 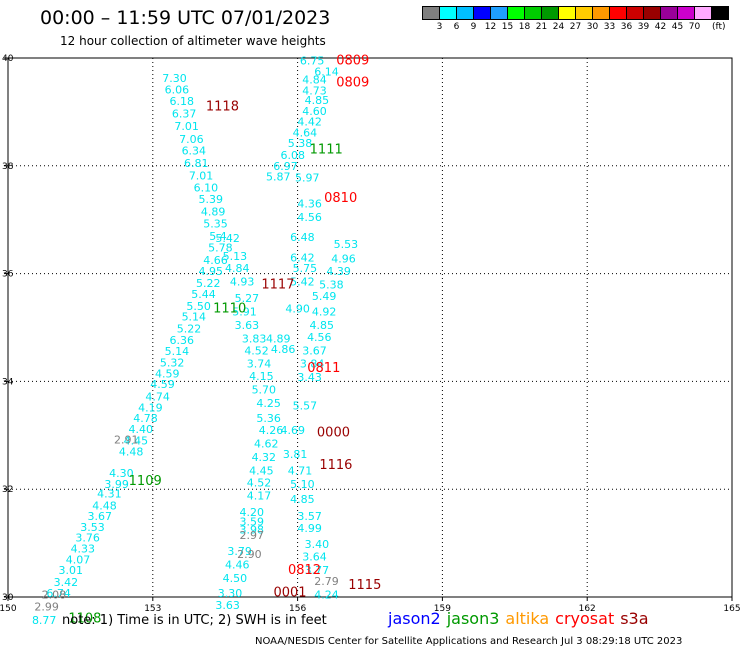 What do you see at coordinates (131, 451) in the screenshot?
I see `data-point-label: 4.48` at bounding box center [131, 451].